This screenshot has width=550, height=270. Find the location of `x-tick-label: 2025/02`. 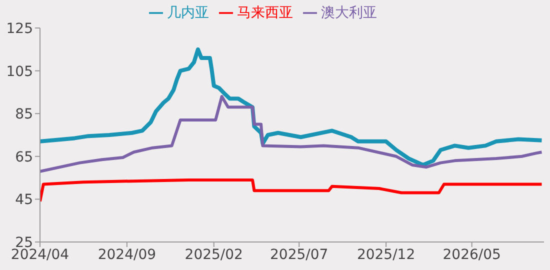

x-tick-label: 2025/02 is located at coordinates (213, 254).